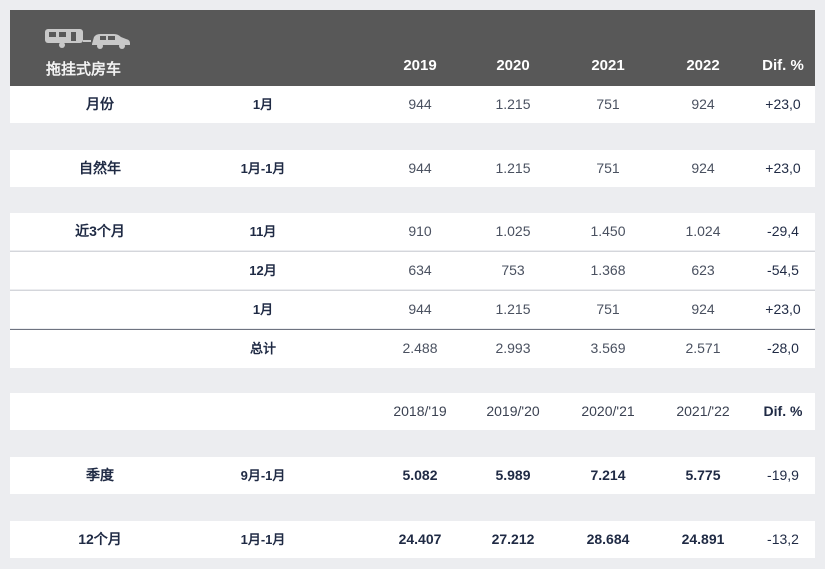  Describe the element at coordinates (420, 270) in the screenshot. I see `value-2019: 634` at that location.